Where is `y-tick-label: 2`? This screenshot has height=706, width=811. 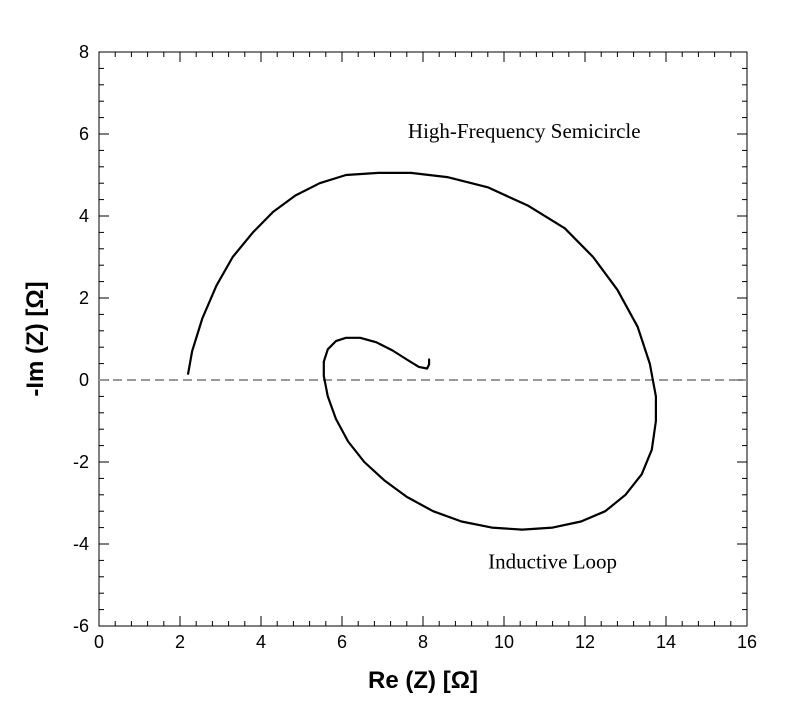
y-tick-label: 2 is located at coordinates (84, 298).